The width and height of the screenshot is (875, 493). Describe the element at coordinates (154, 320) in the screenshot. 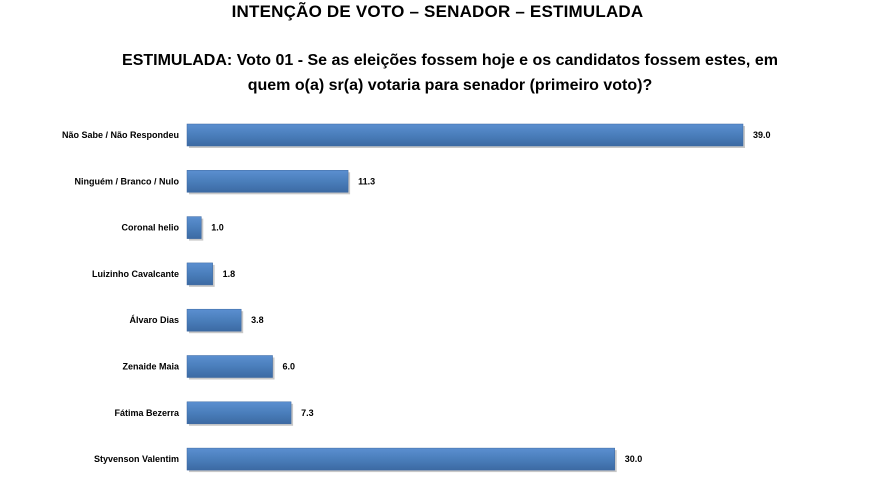

I see `category-label: Álvaro Dias` at that location.